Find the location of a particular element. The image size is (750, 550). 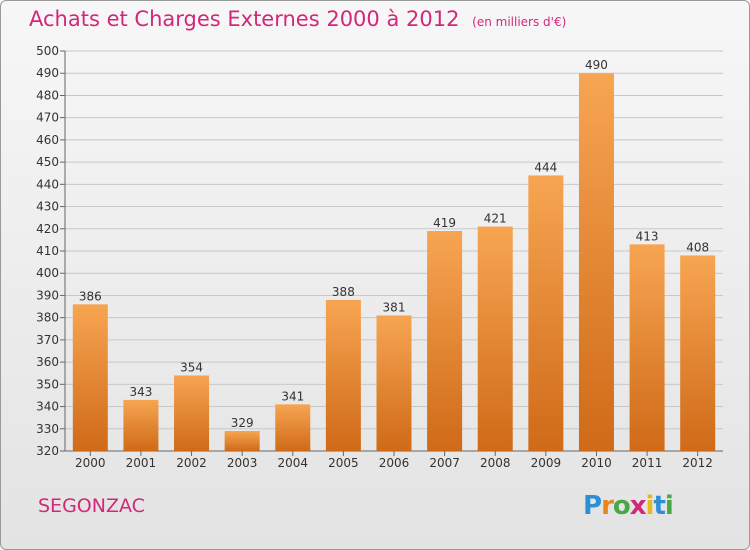

bar-value-label: 413 is located at coordinates (647, 236).